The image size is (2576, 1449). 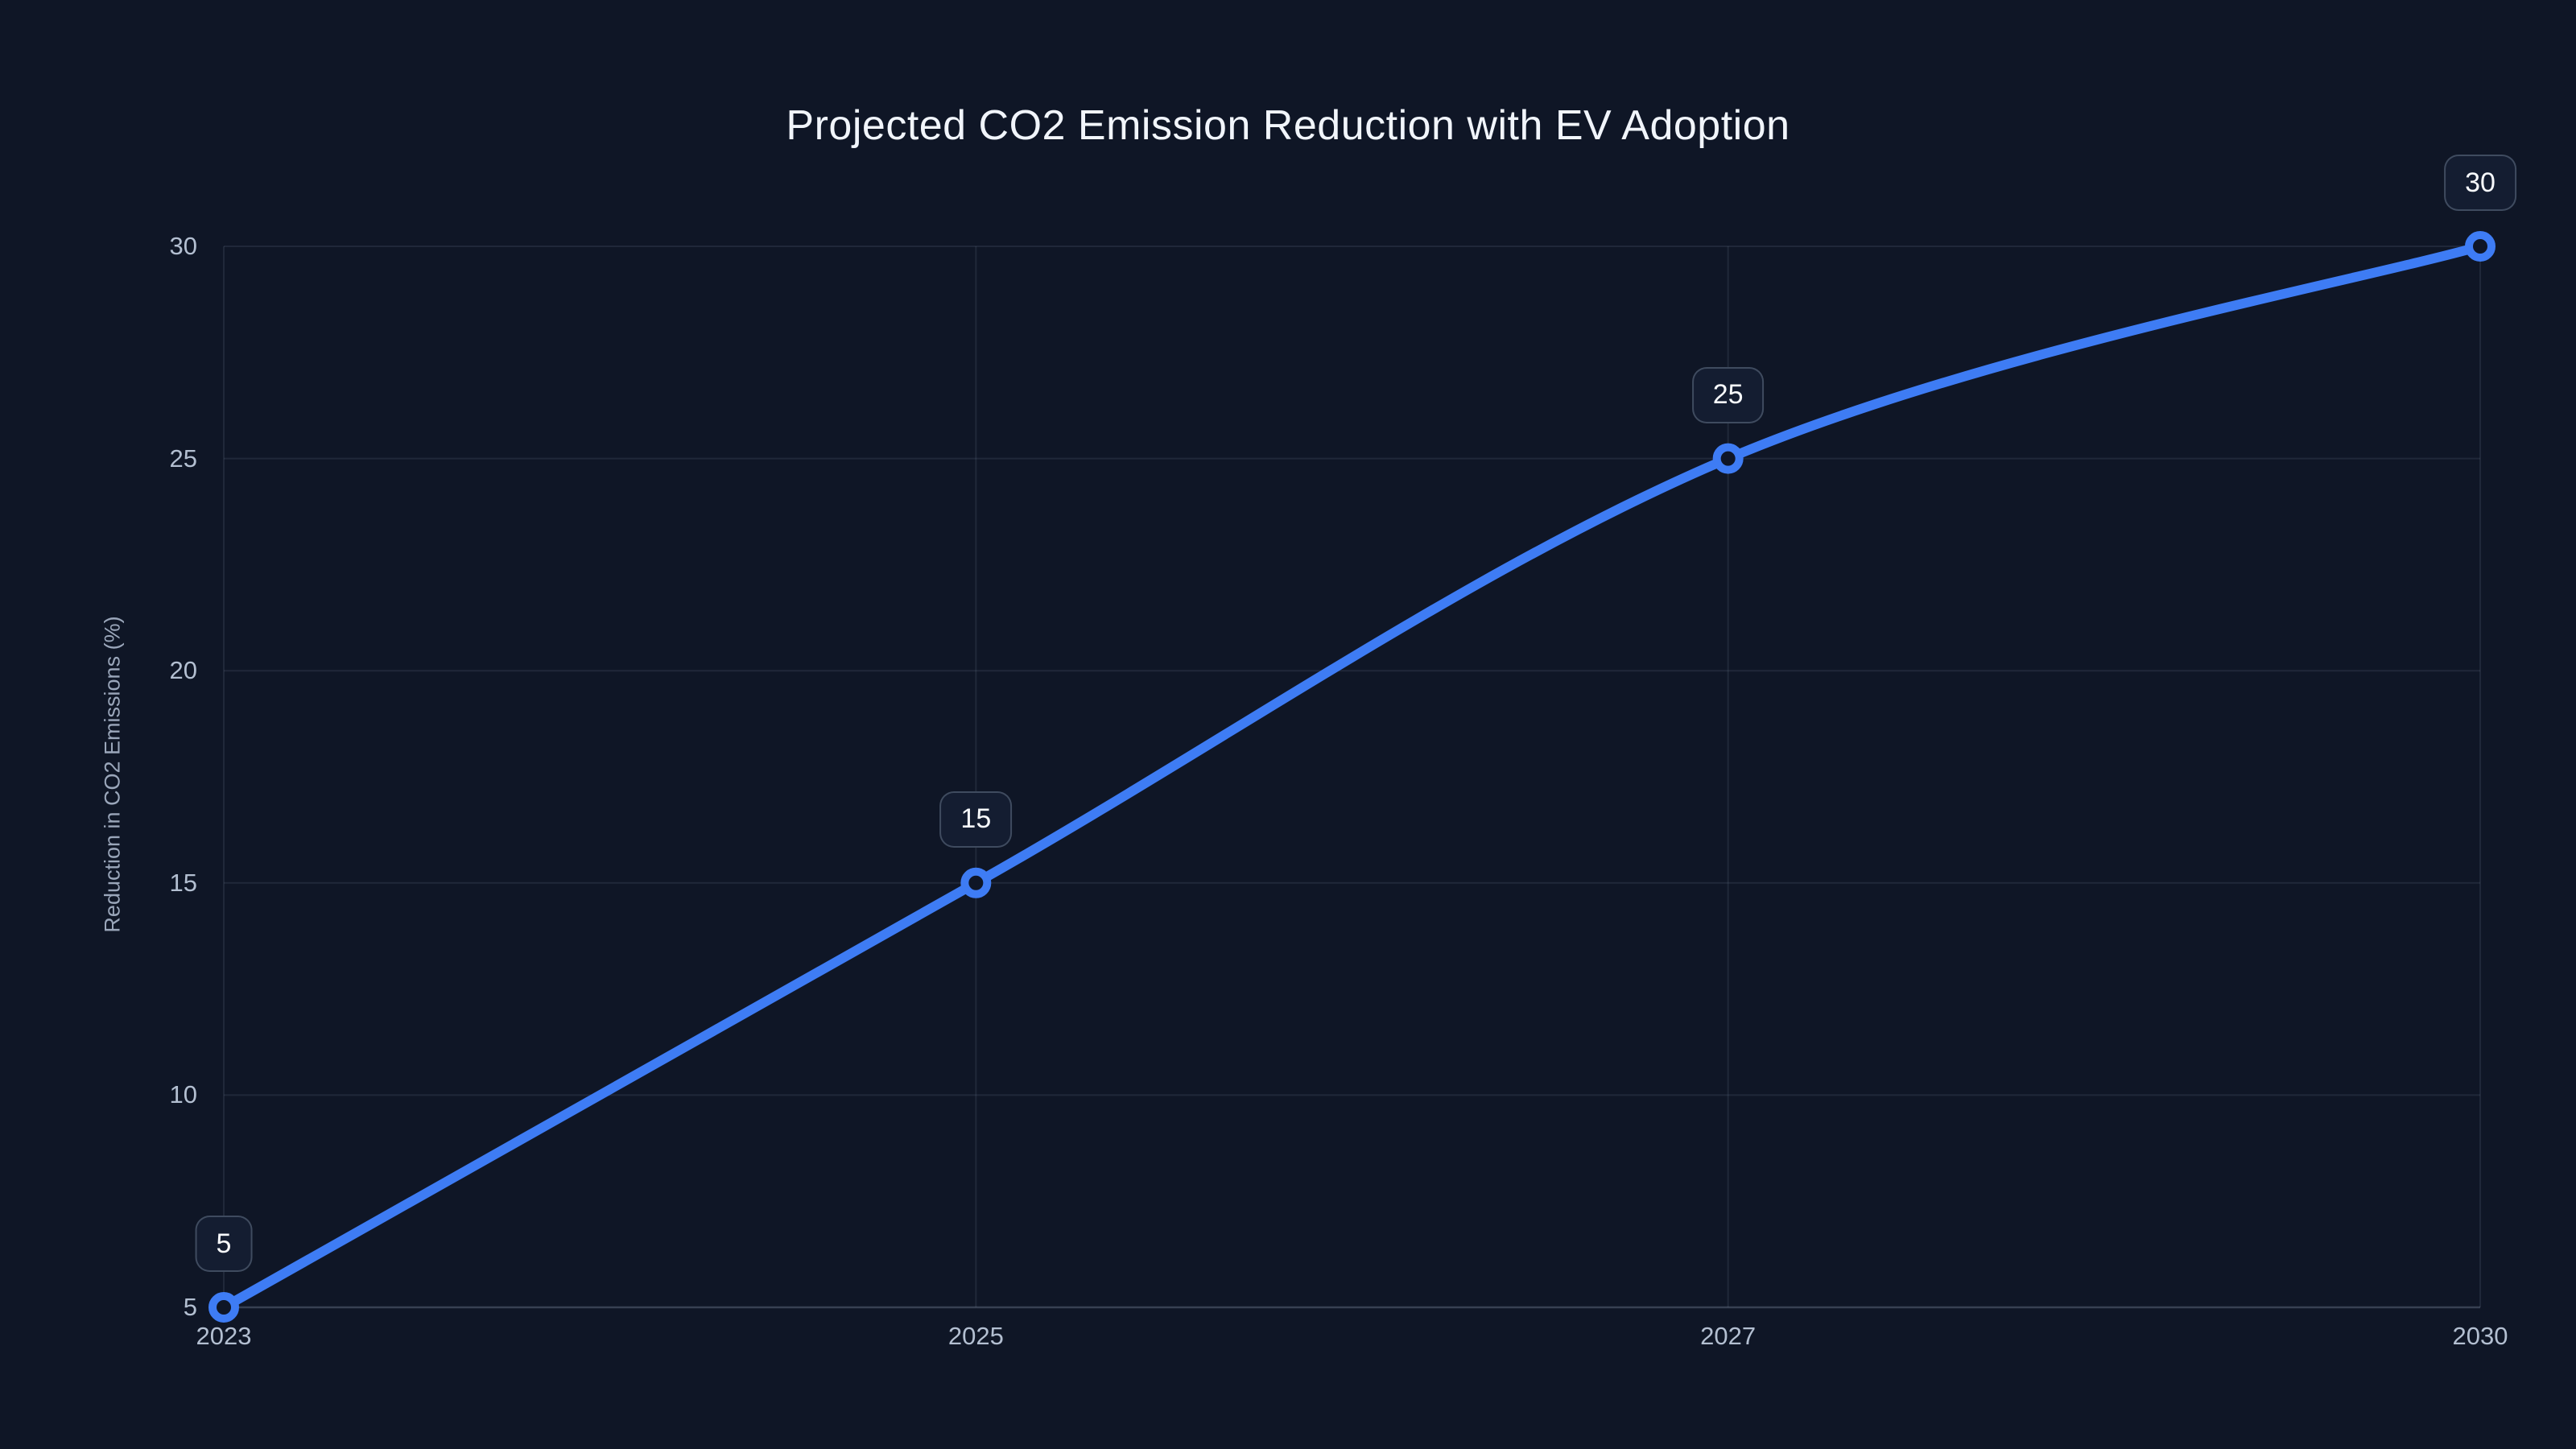 I want to click on data-point-label: 25, so click(x=1728, y=394).